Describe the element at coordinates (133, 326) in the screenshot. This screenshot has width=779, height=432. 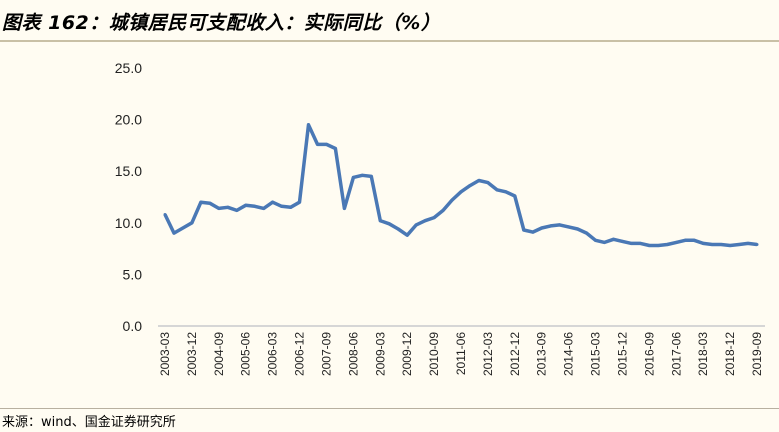
I see `y-tick-label: 0.0` at that location.